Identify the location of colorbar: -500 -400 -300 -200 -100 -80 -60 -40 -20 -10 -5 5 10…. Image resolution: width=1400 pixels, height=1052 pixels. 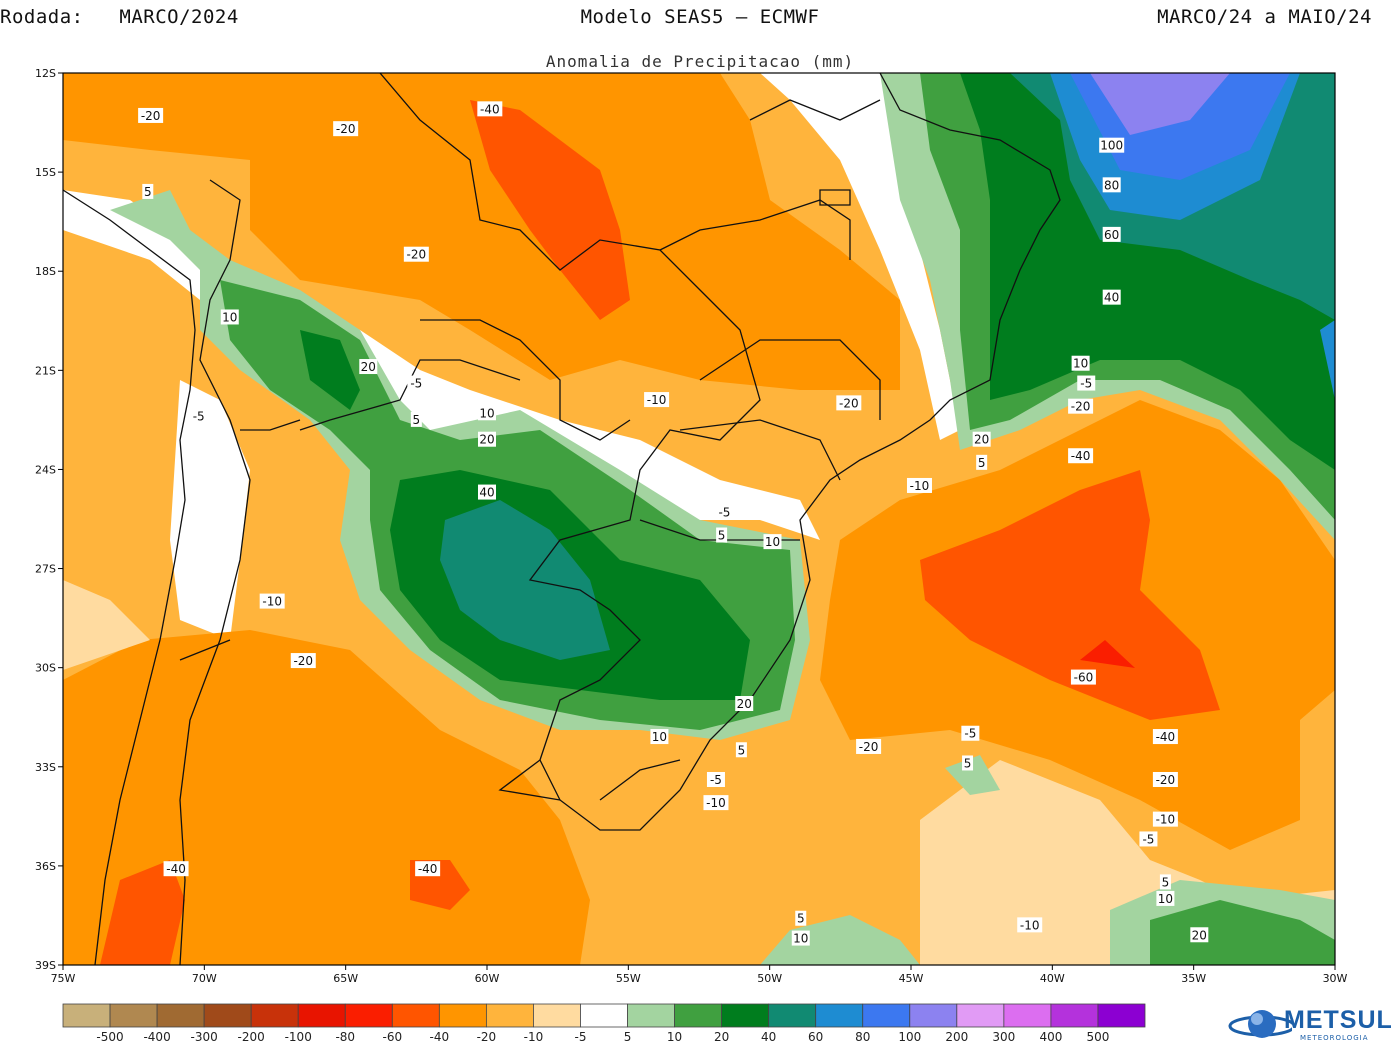
(604, 1023).